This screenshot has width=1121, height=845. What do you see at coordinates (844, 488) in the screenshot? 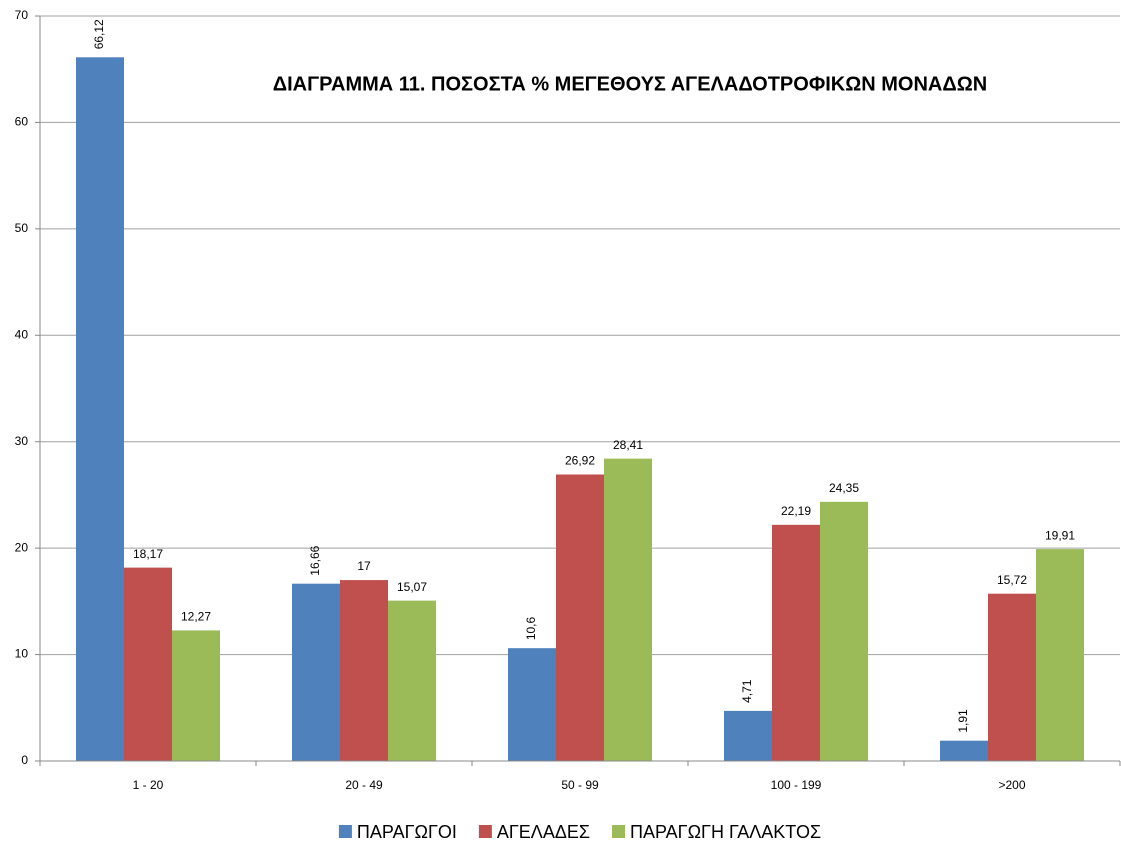
I see `value-label: 24,35` at bounding box center [844, 488].